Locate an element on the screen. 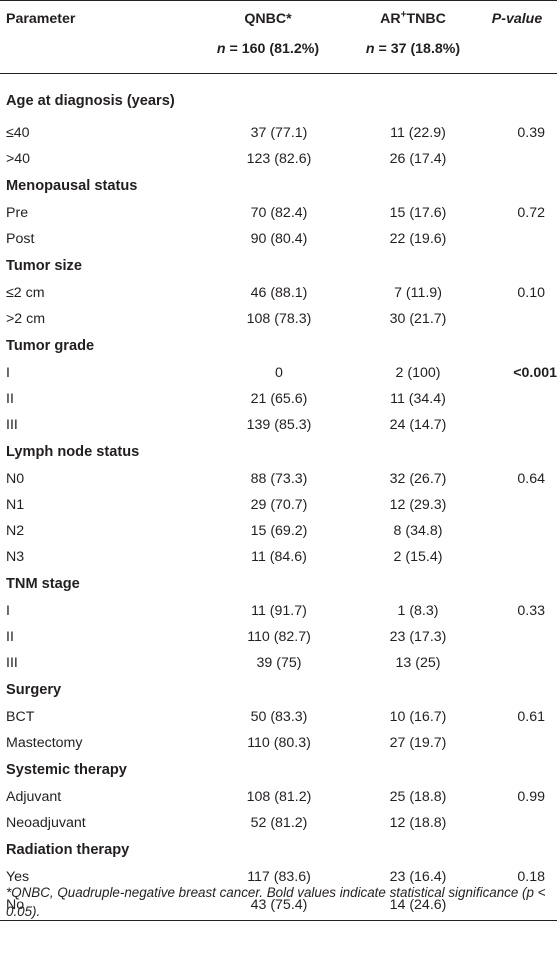  row-qnbc-value: 29 (70.7) is located at coordinates (279, 505).